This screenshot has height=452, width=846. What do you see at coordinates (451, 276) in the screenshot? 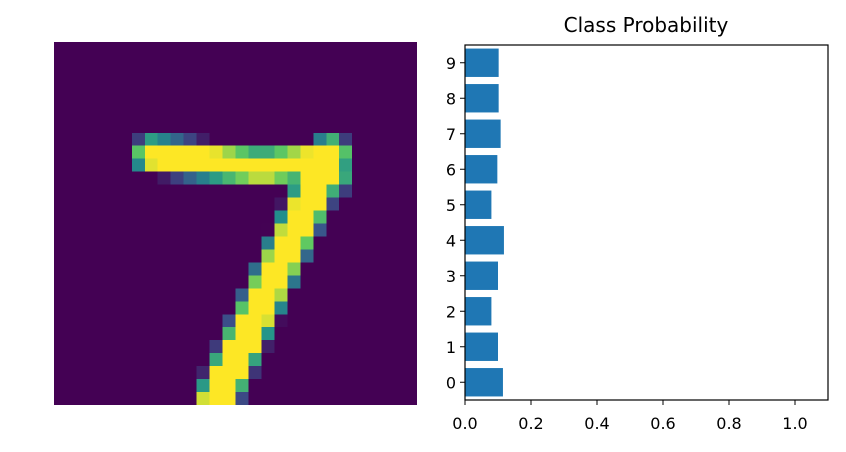
I see `y-tick-label-3: 3` at bounding box center [451, 276].